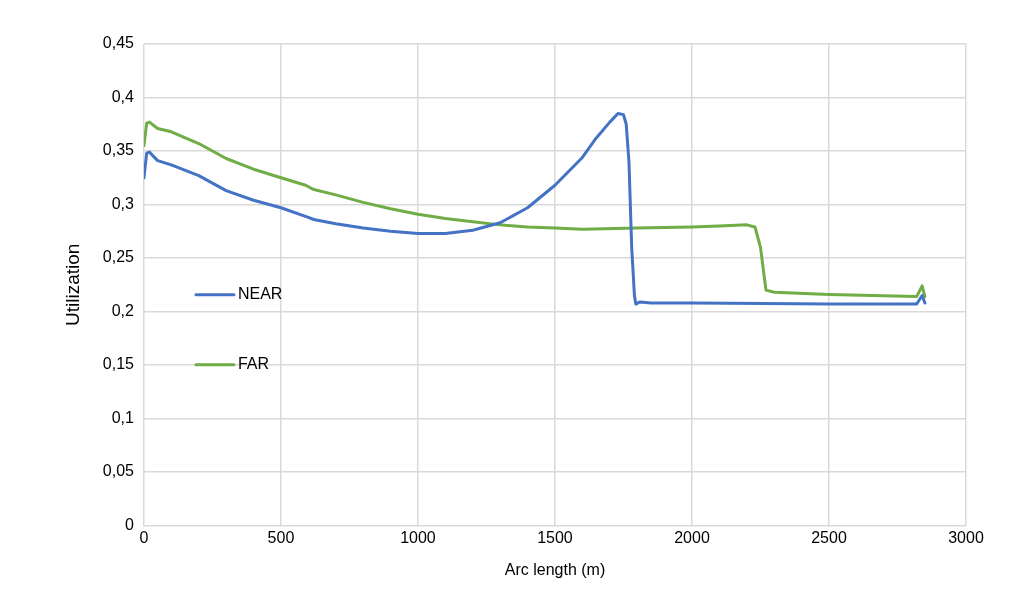  I want to click on y-tick-label: 0,3, so click(123, 203).